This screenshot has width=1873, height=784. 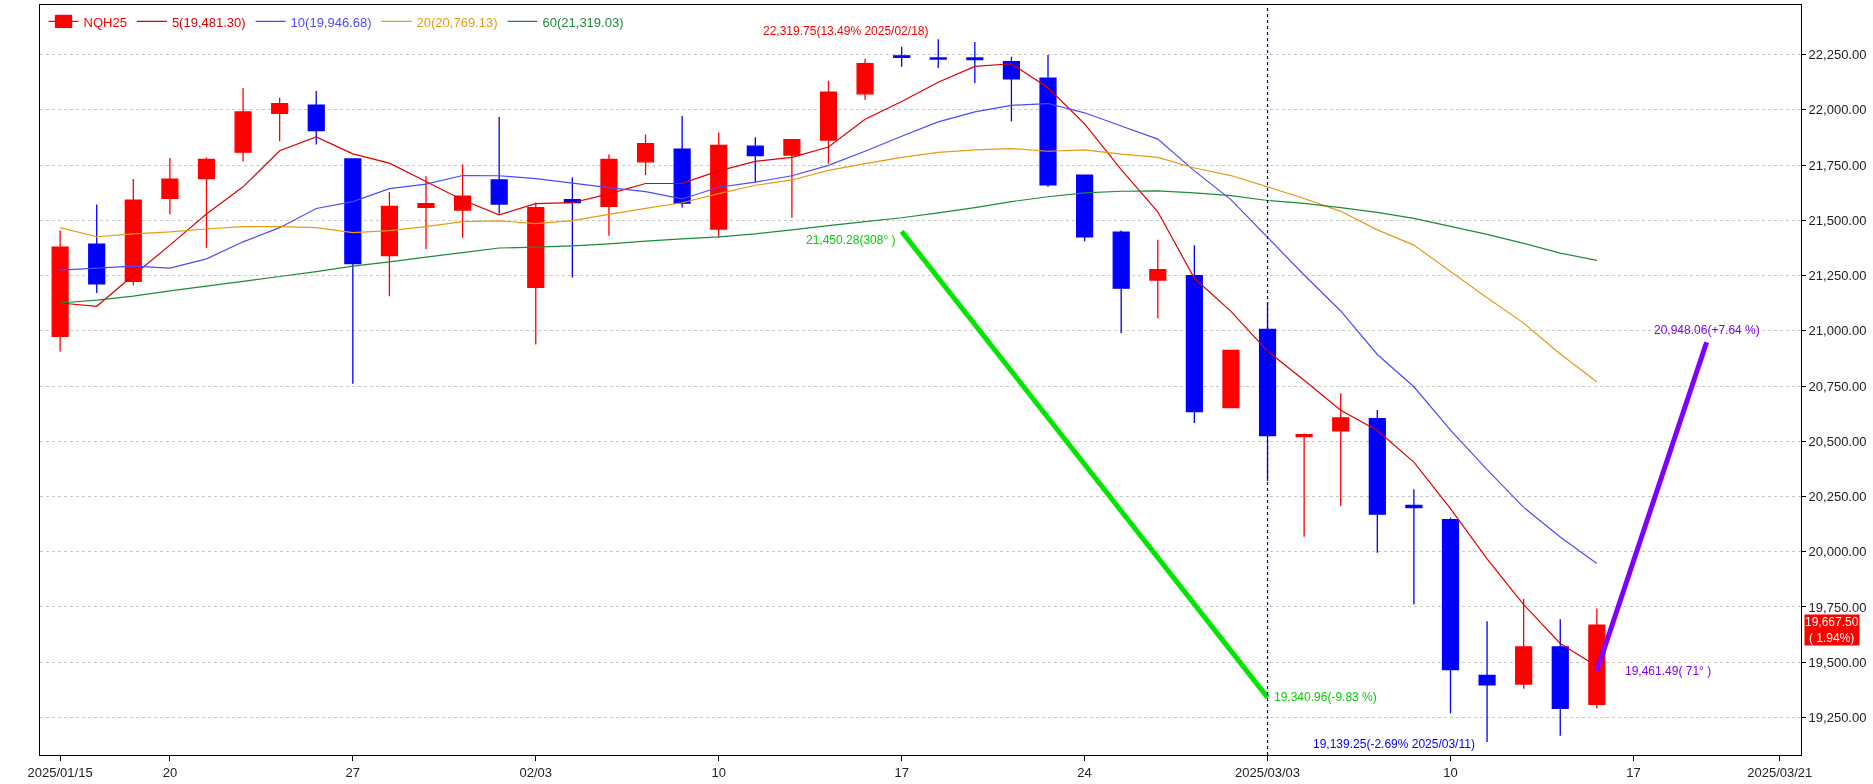 I want to click on annotation: 19,139.25(-2.69% 2025/03/11), so click(x=1394, y=744).